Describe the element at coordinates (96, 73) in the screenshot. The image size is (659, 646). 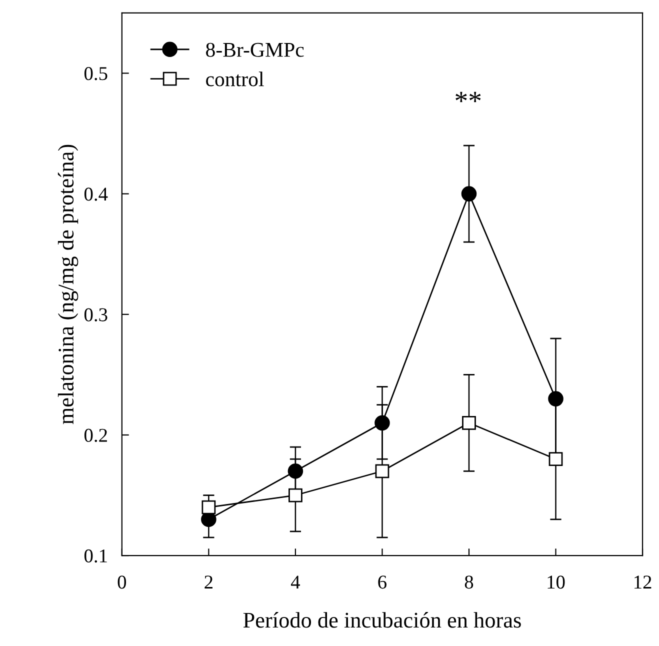
I see `y-tick-label: 0.5` at that location.